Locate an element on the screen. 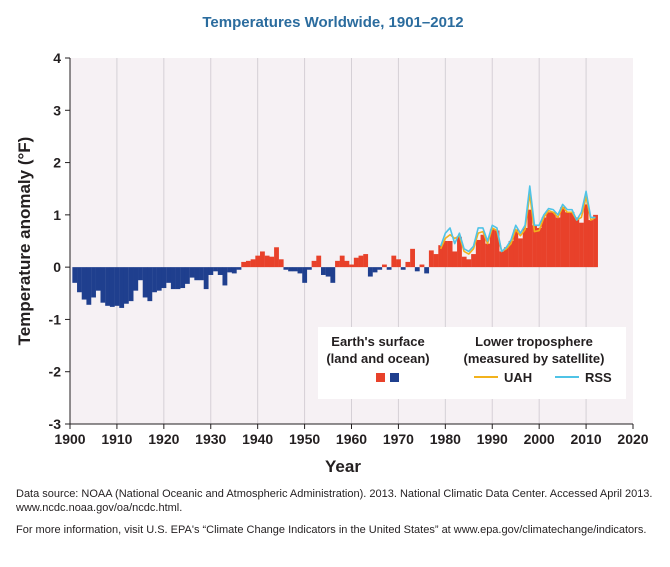 The height and width of the screenshot is (567, 670). bar-1925 is located at coordinates (187, 275).